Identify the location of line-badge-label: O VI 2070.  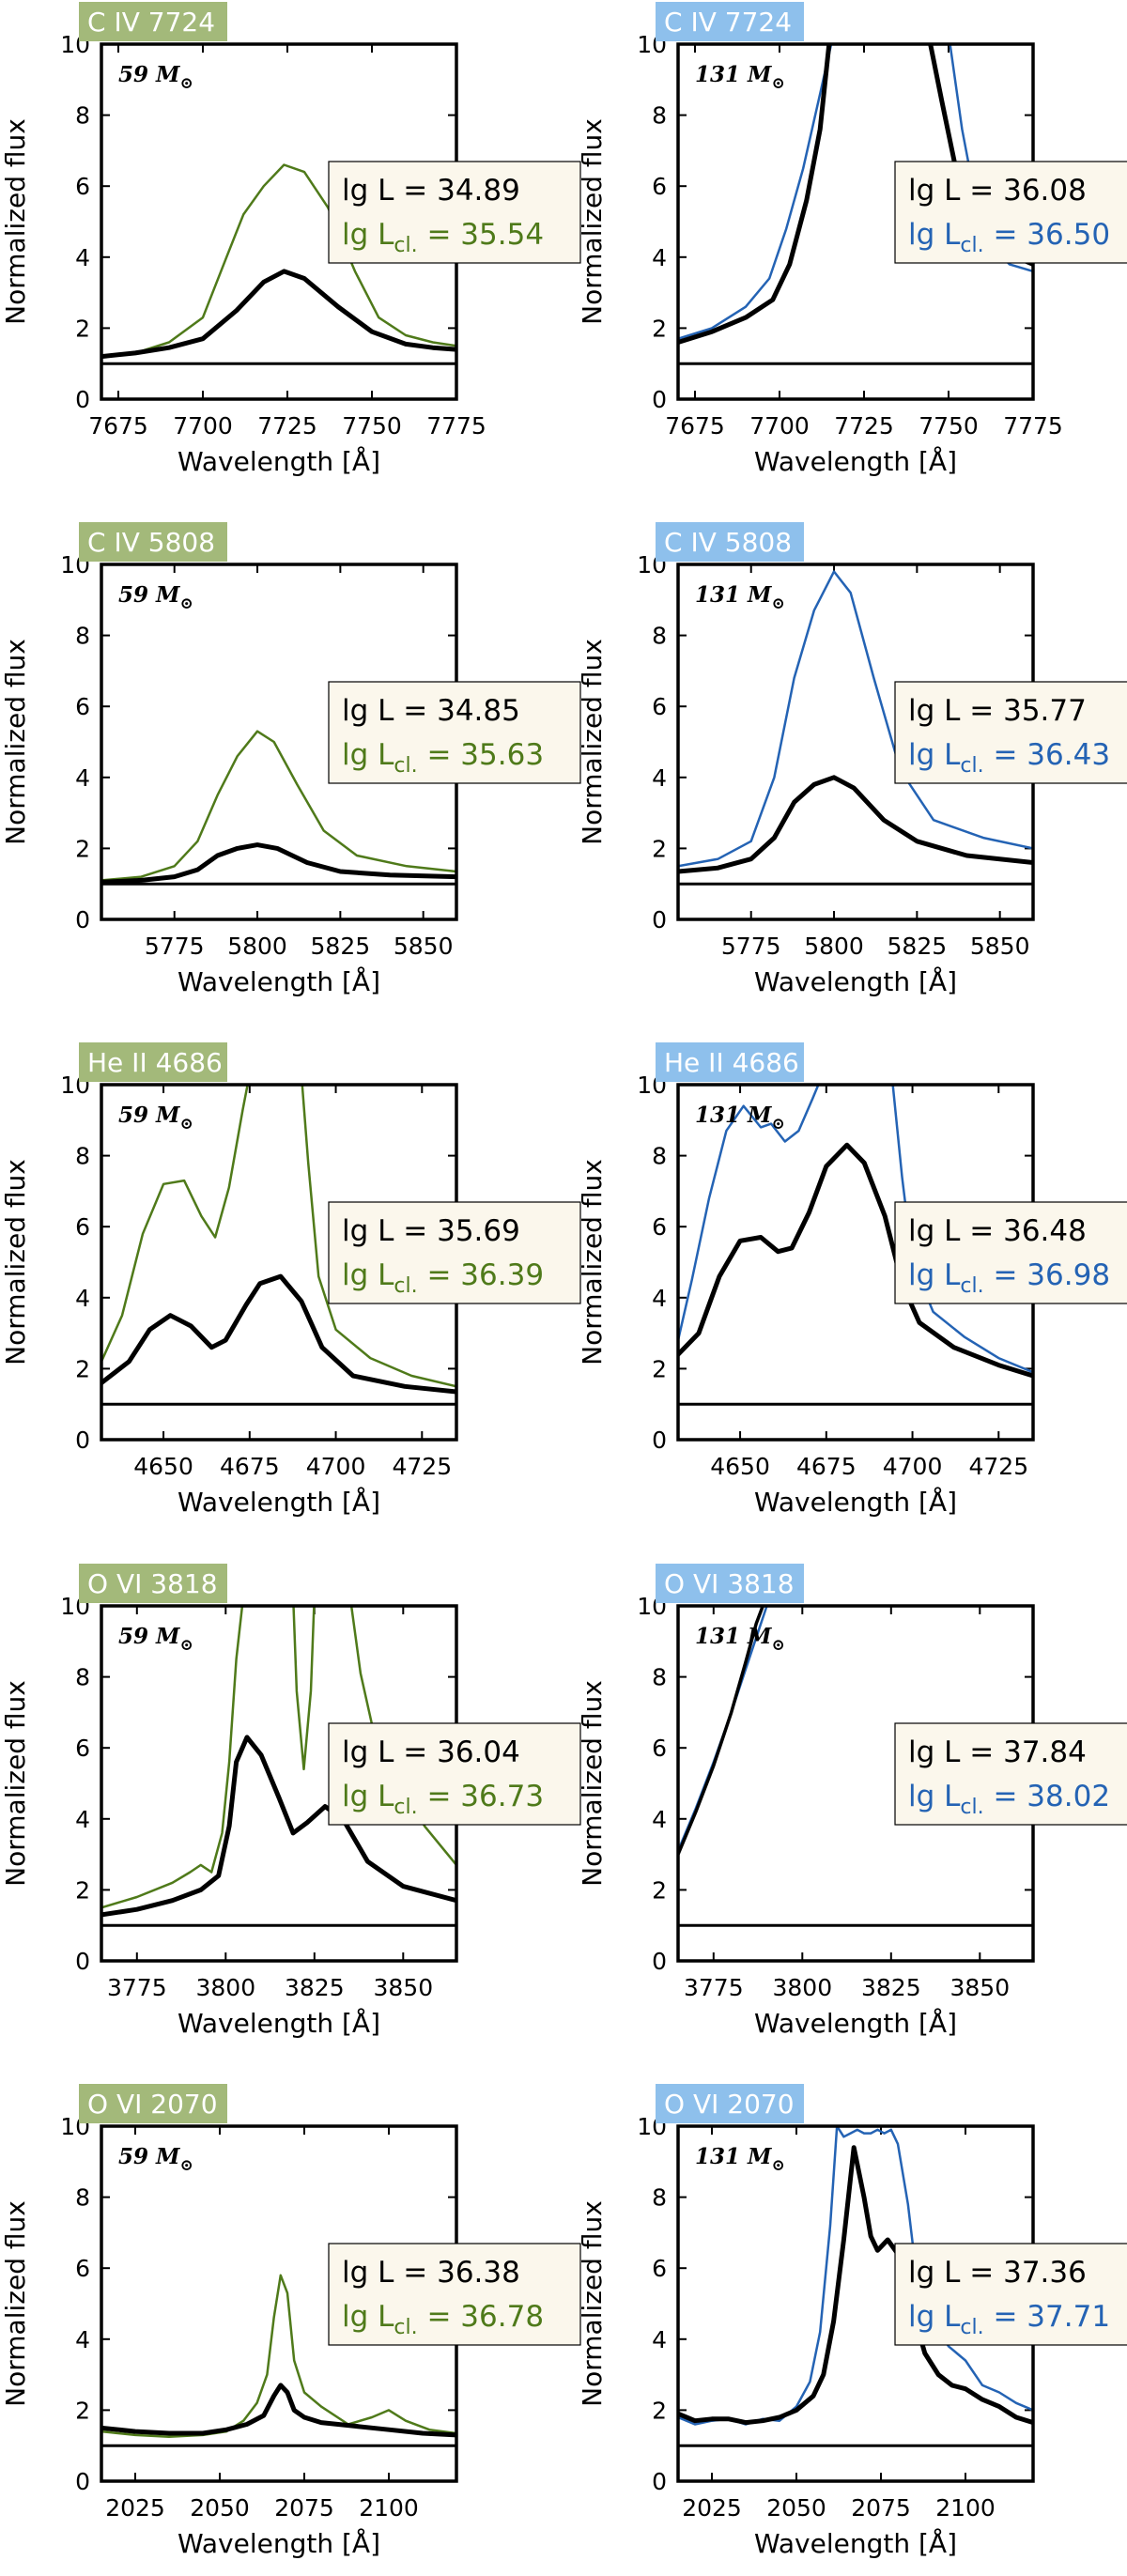
(729, 2104).